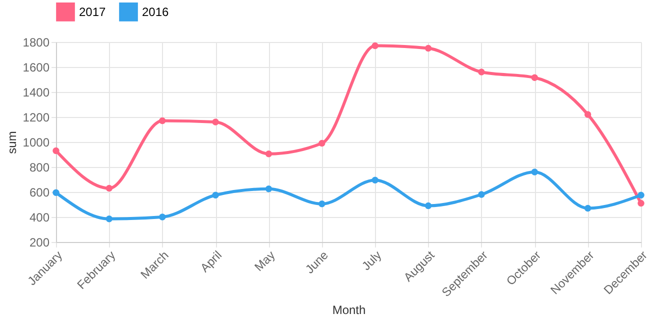 This screenshot has height=331, width=663. I want to click on y-tick-label: 600, so click(39, 193).